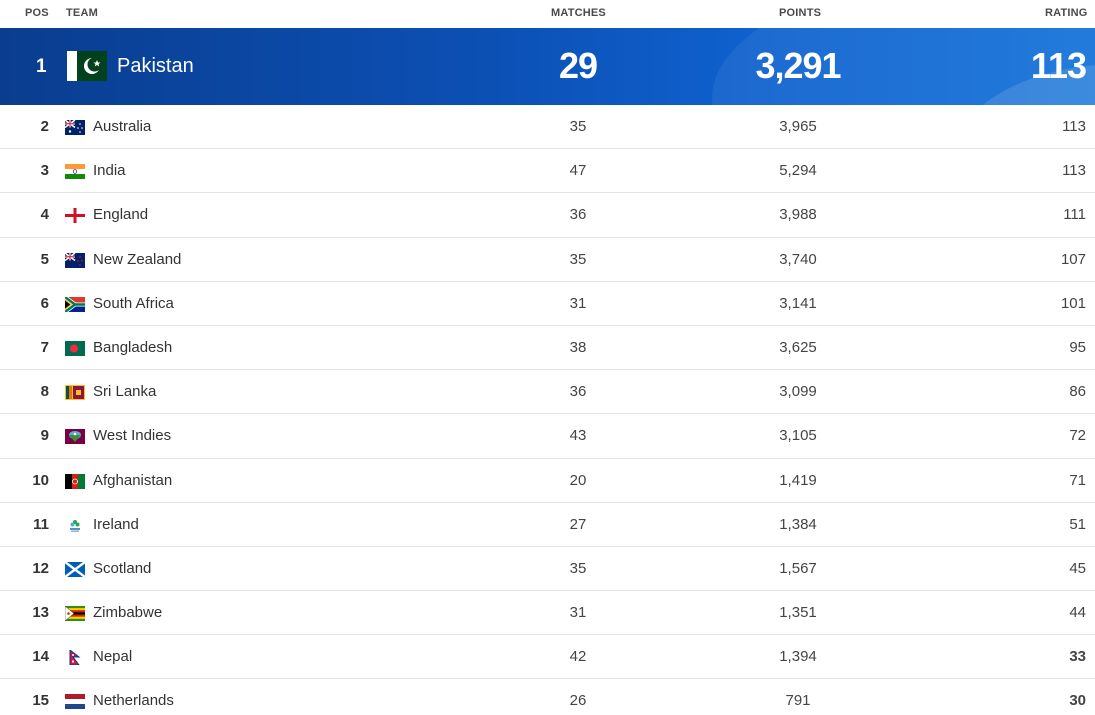  What do you see at coordinates (116, 524) in the screenshot?
I see `row-team-name: Ireland` at bounding box center [116, 524].